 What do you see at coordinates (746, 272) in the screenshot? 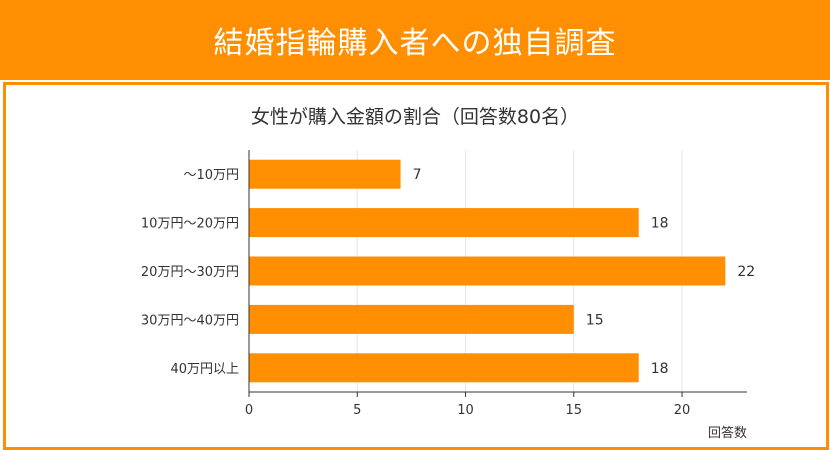
I see `bar-value-label: 22` at bounding box center [746, 272].